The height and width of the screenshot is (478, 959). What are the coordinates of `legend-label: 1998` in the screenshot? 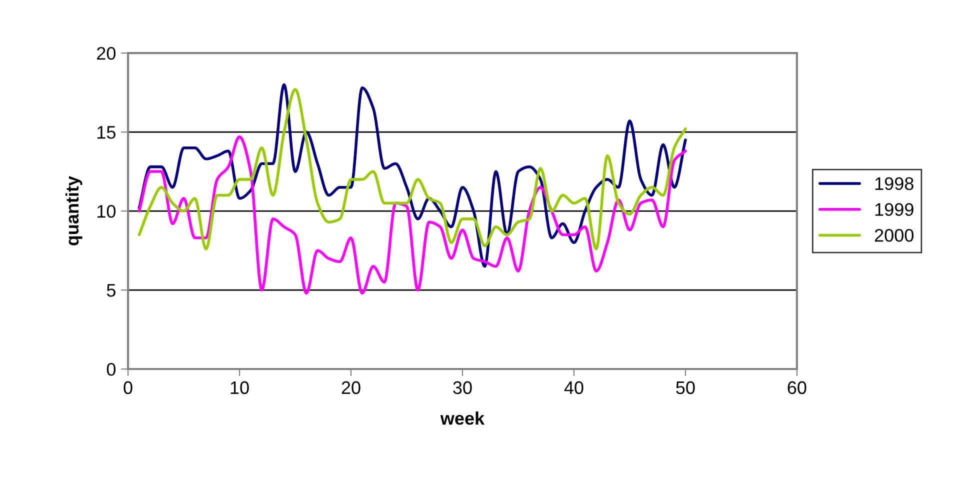 It's located at (894, 183).